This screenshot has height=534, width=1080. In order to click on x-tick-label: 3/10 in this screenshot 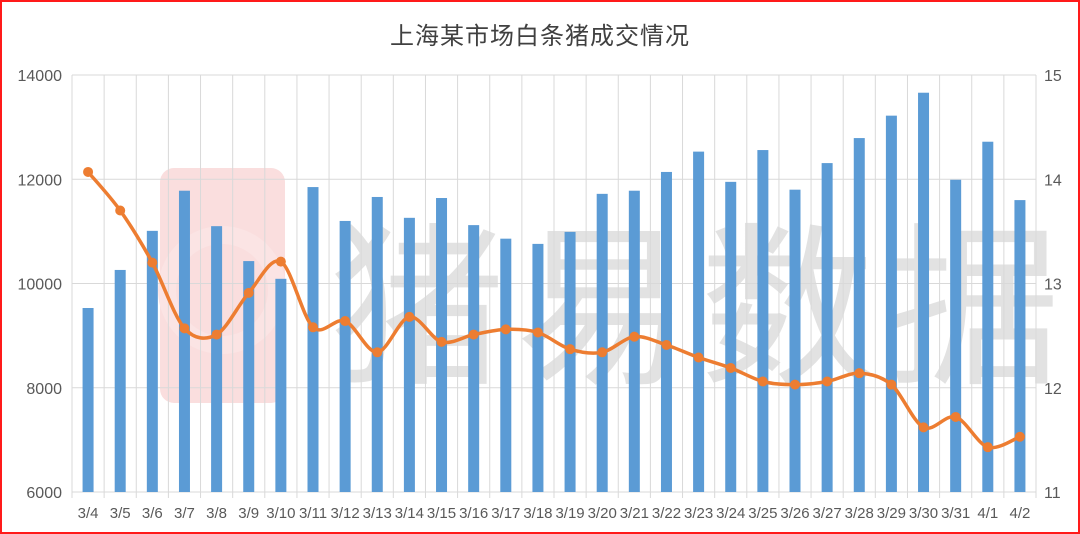, I will do `click(280, 513)`.